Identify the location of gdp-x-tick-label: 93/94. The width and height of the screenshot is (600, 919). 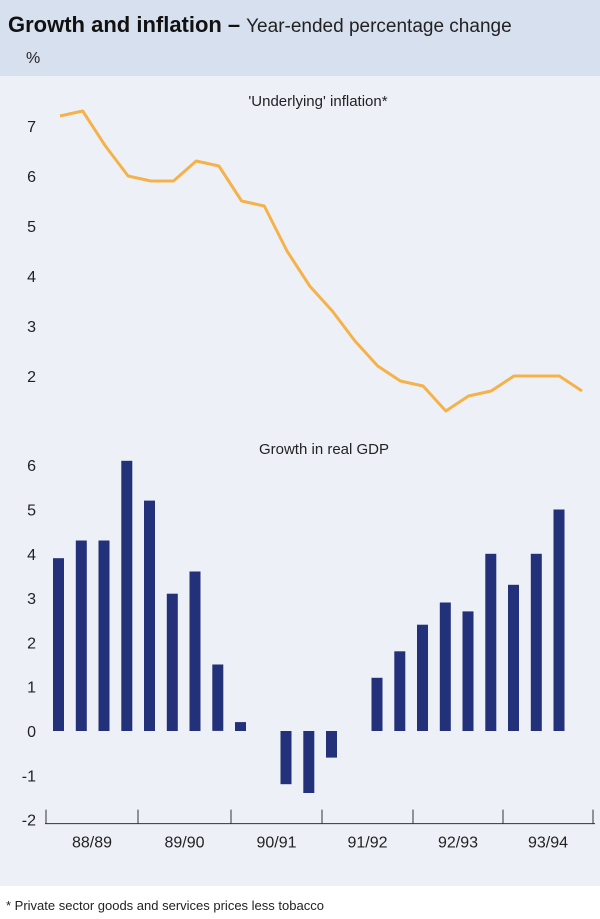
(548, 843).